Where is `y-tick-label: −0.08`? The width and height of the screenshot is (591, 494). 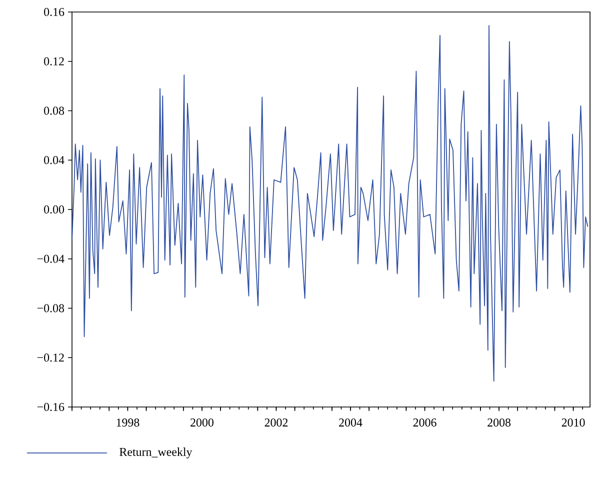 y-tick-label: −0.08 is located at coordinates (50, 308).